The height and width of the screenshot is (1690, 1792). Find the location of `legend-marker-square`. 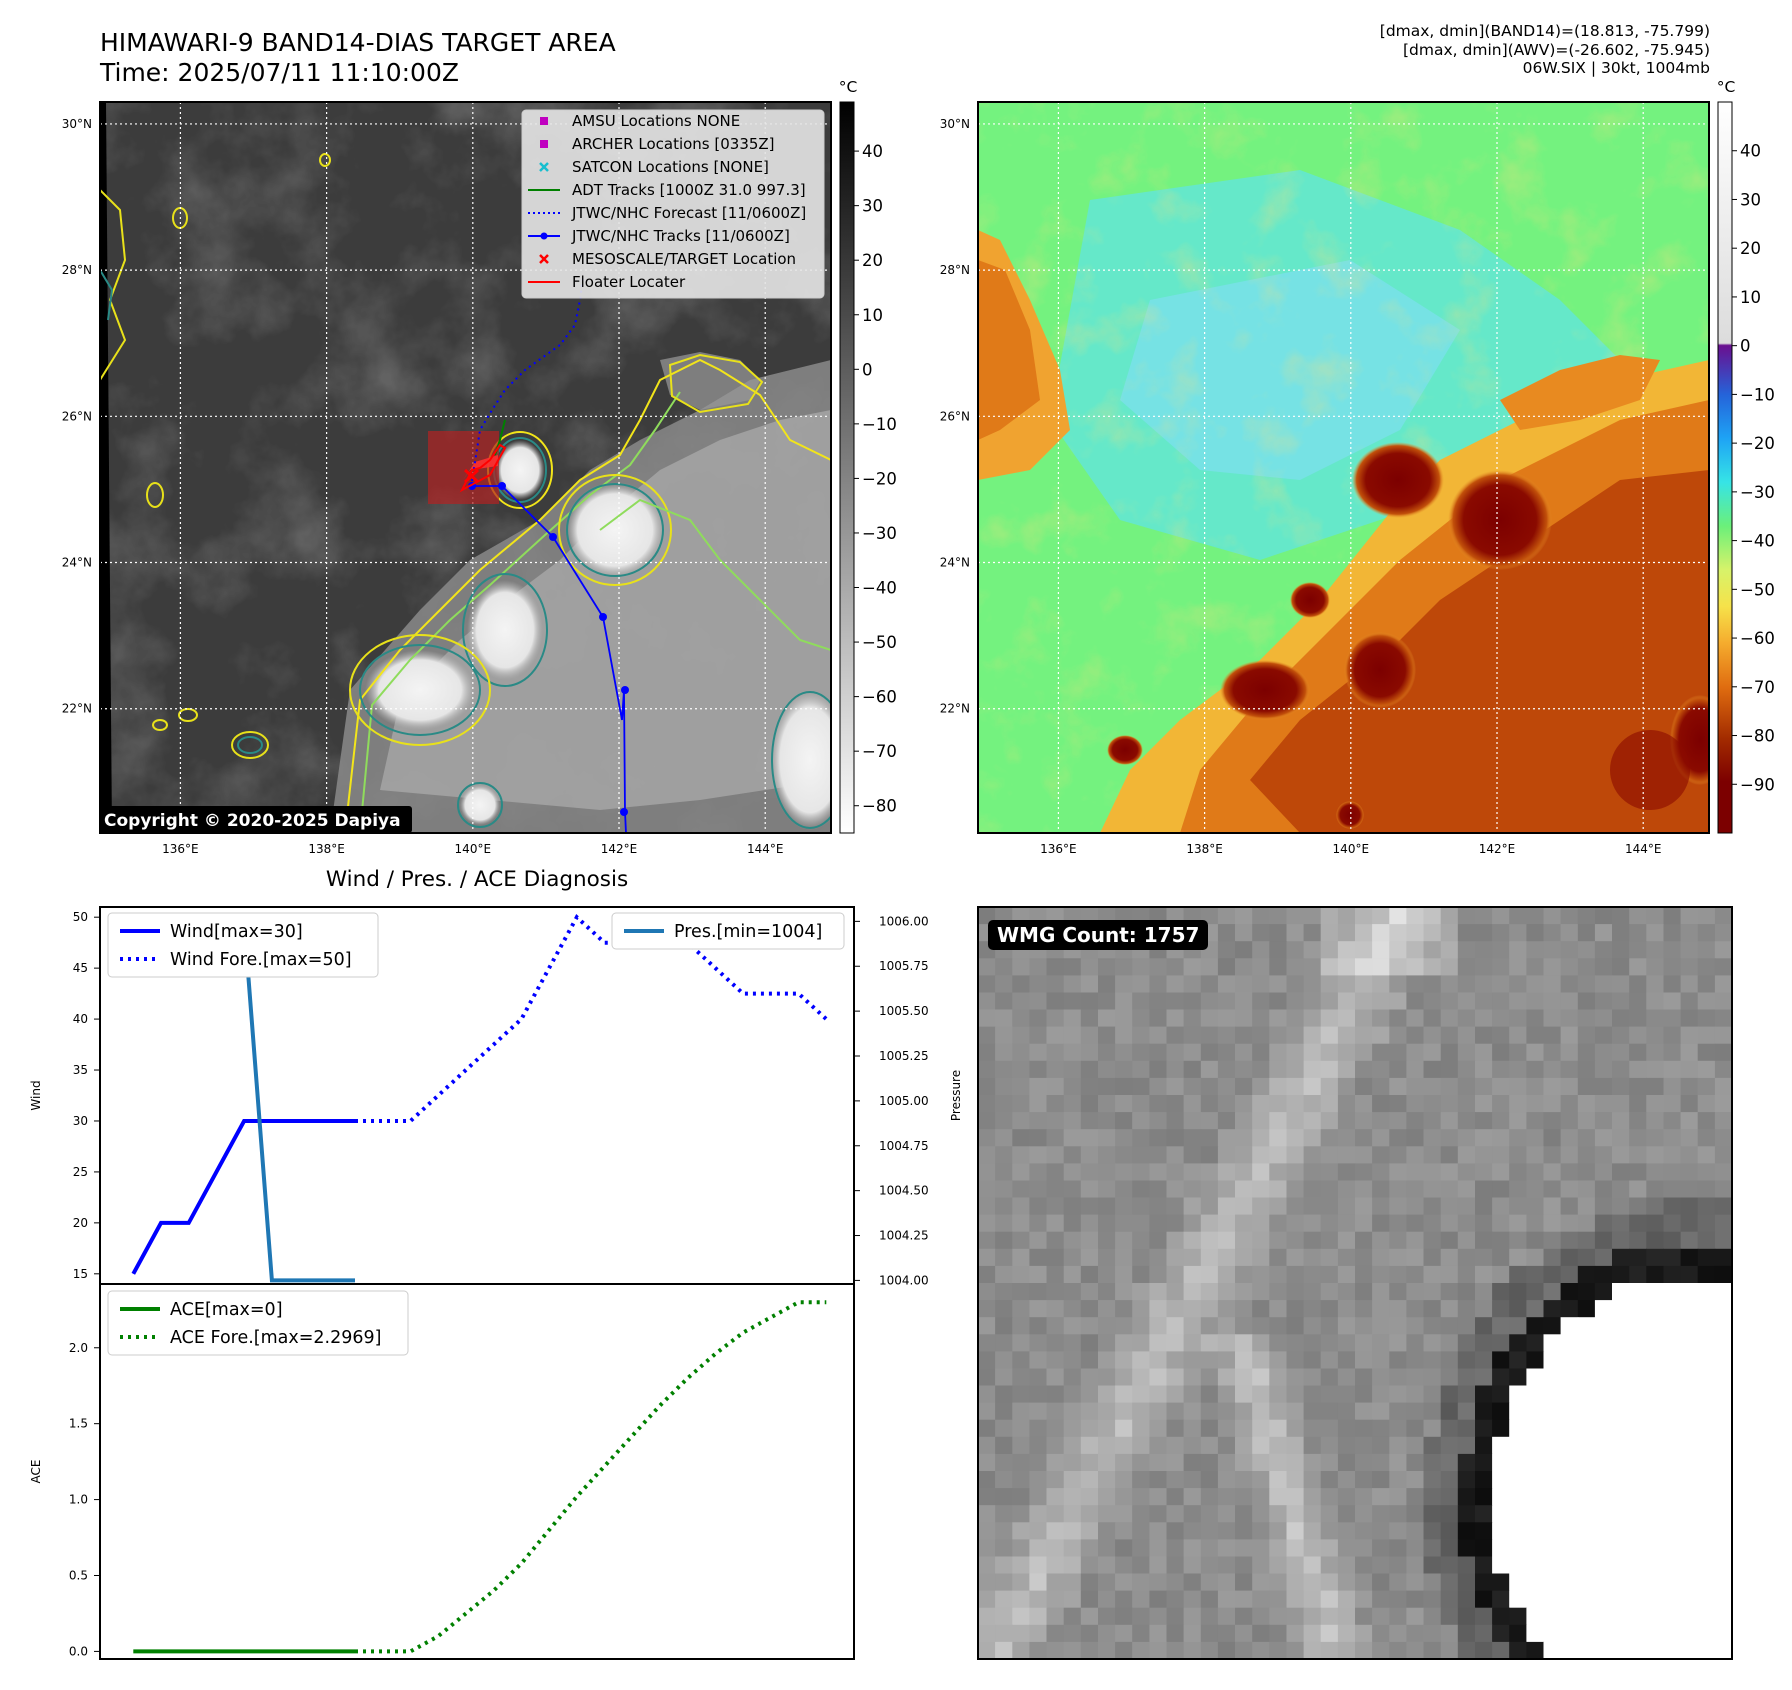

legend-marker-square is located at coordinates (544, 144).